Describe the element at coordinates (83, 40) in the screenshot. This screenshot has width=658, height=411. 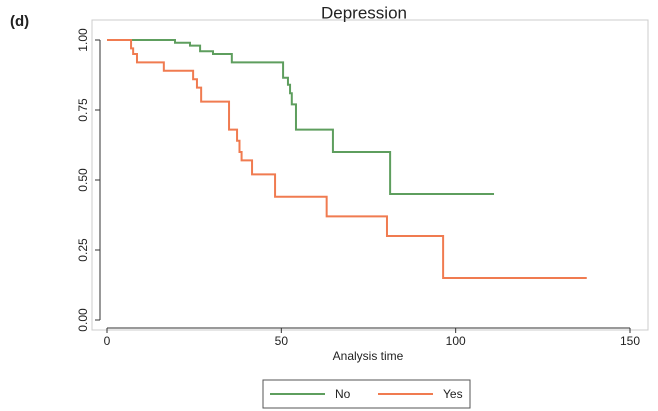
I see `y-tick-label: 1.00` at that location.